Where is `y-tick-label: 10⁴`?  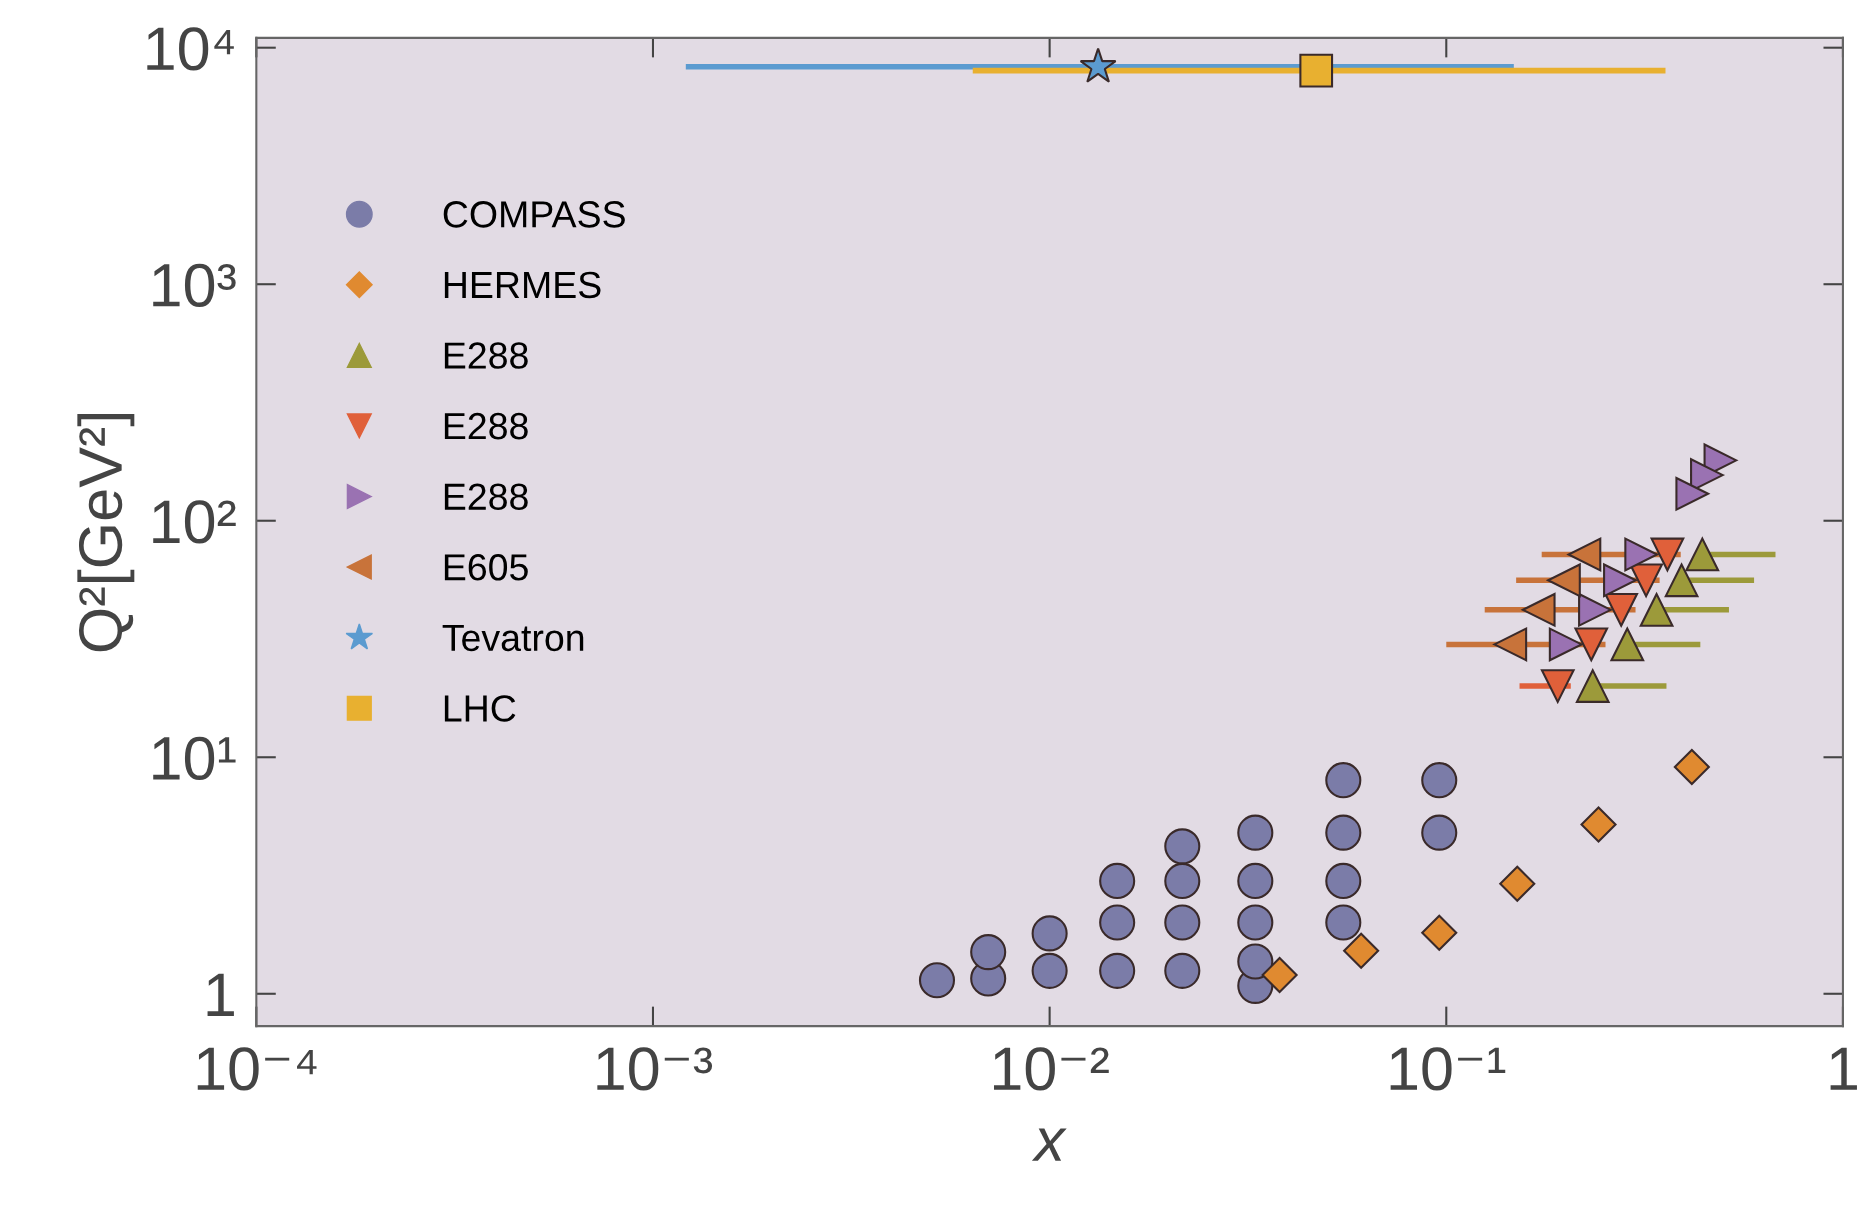 y-tick-label: 10⁴ is located at coordinates (190, 49).